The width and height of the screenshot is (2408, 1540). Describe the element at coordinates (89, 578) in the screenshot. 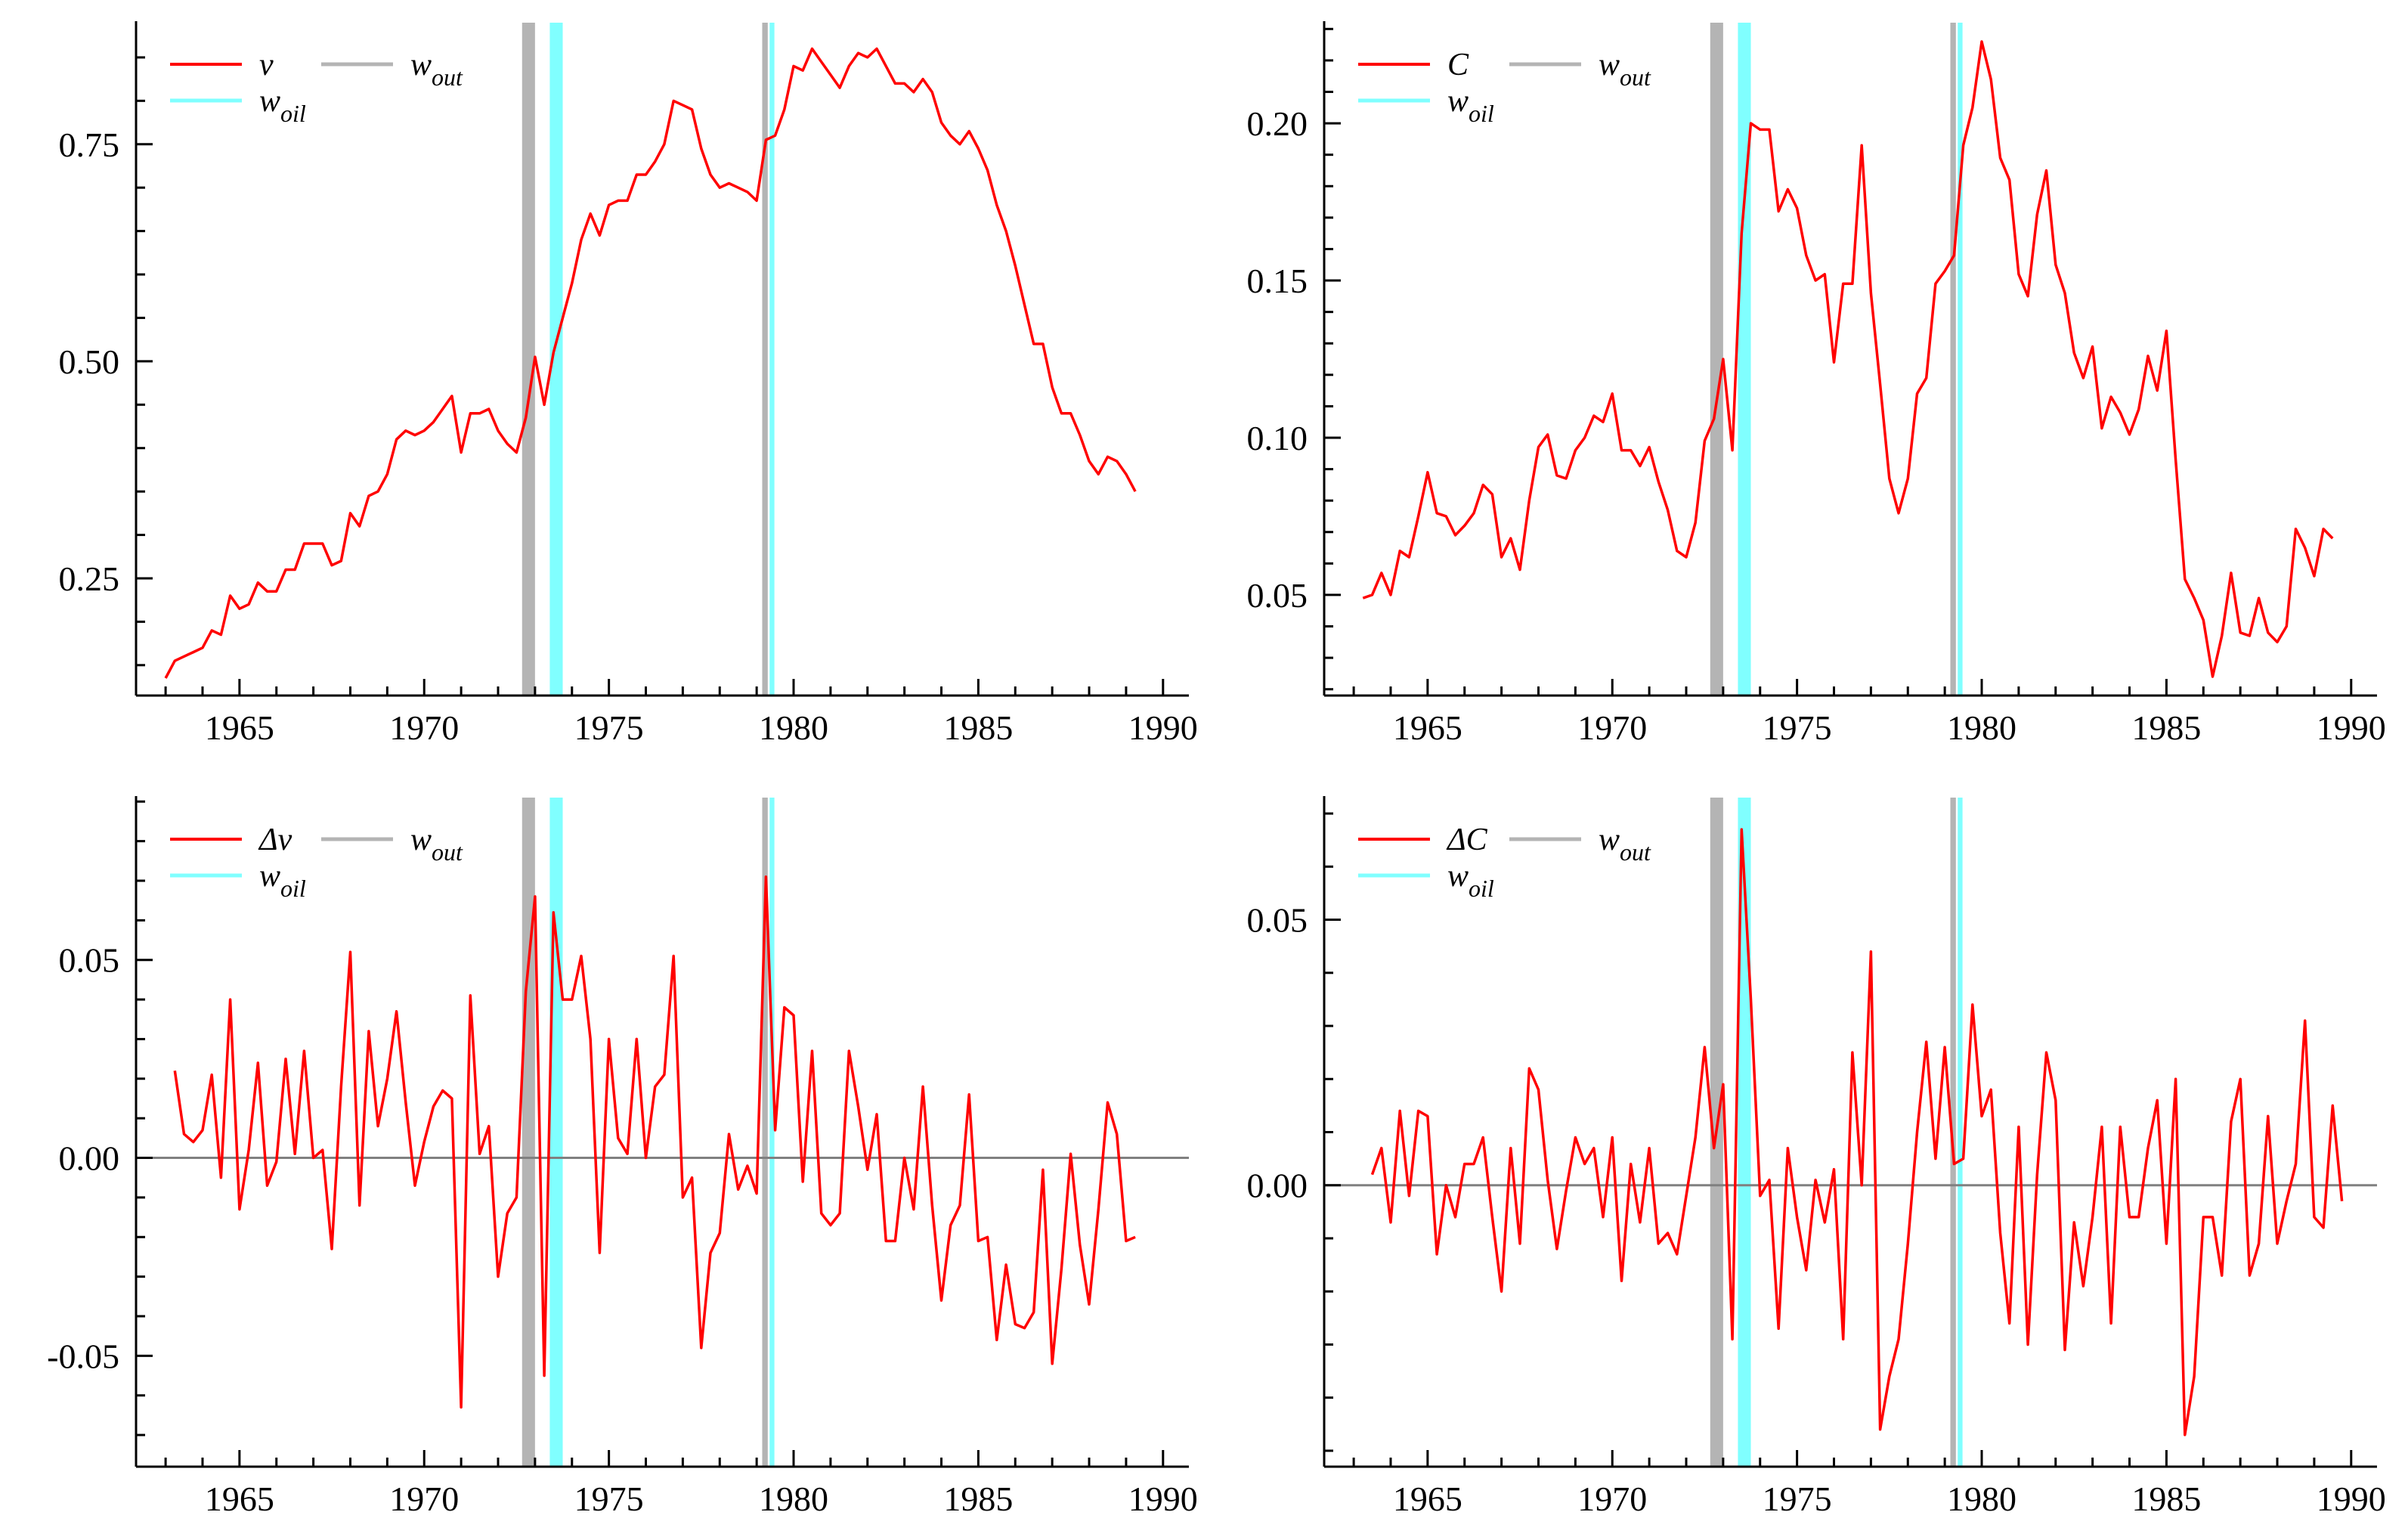

I see `y-tick-label: 0.25` at that location.